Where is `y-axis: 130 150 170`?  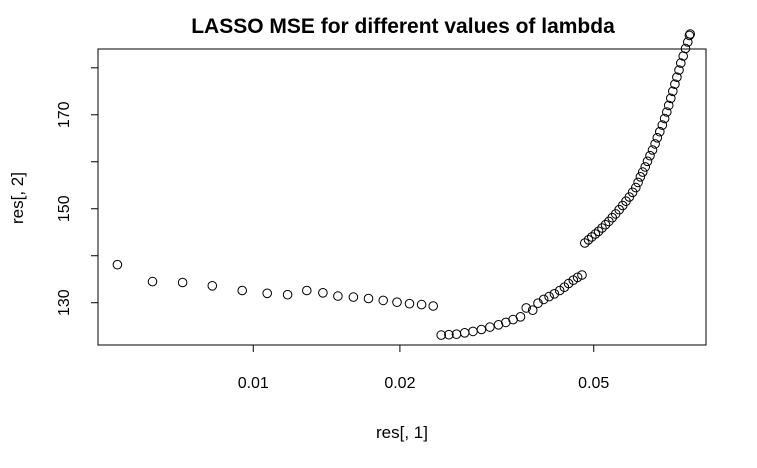 y-axis: 130 150 170 is located at coordinates (77, 191).